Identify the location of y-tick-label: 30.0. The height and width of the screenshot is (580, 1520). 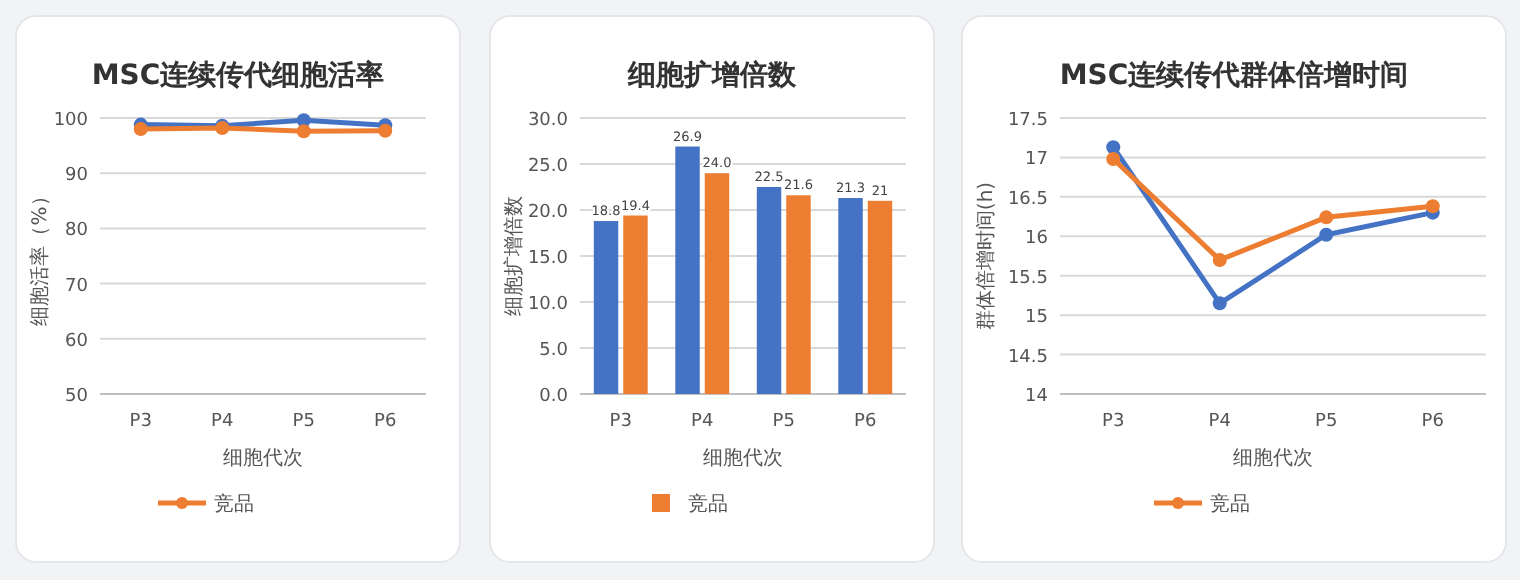
(548, 121).